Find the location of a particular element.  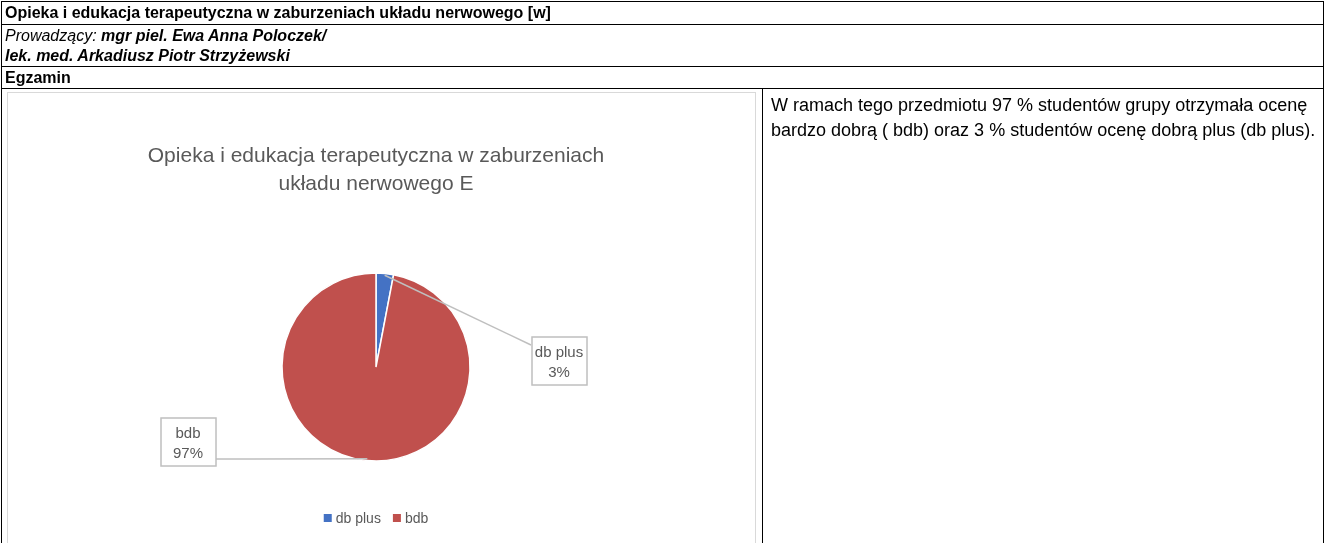

text: Opieka i edukacja terapeutyczna w zaburzeniach układu nerwowego [w] is located at coordinates (278, 13).